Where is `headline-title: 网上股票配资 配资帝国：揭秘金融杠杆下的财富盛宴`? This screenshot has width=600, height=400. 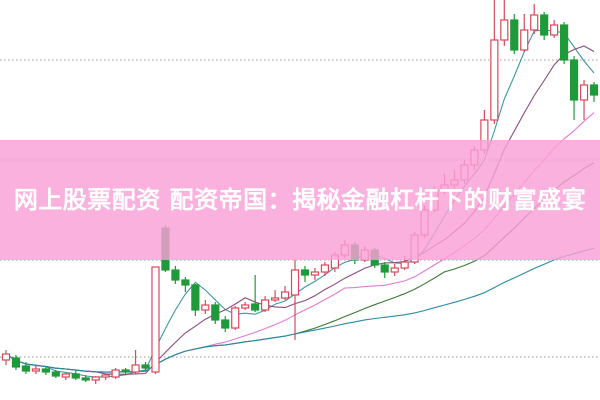 headline-title: 网上股票配资 配资帝国：揭秘金融杠杆下的财富盛宴 is located at coordinates (300, 200).